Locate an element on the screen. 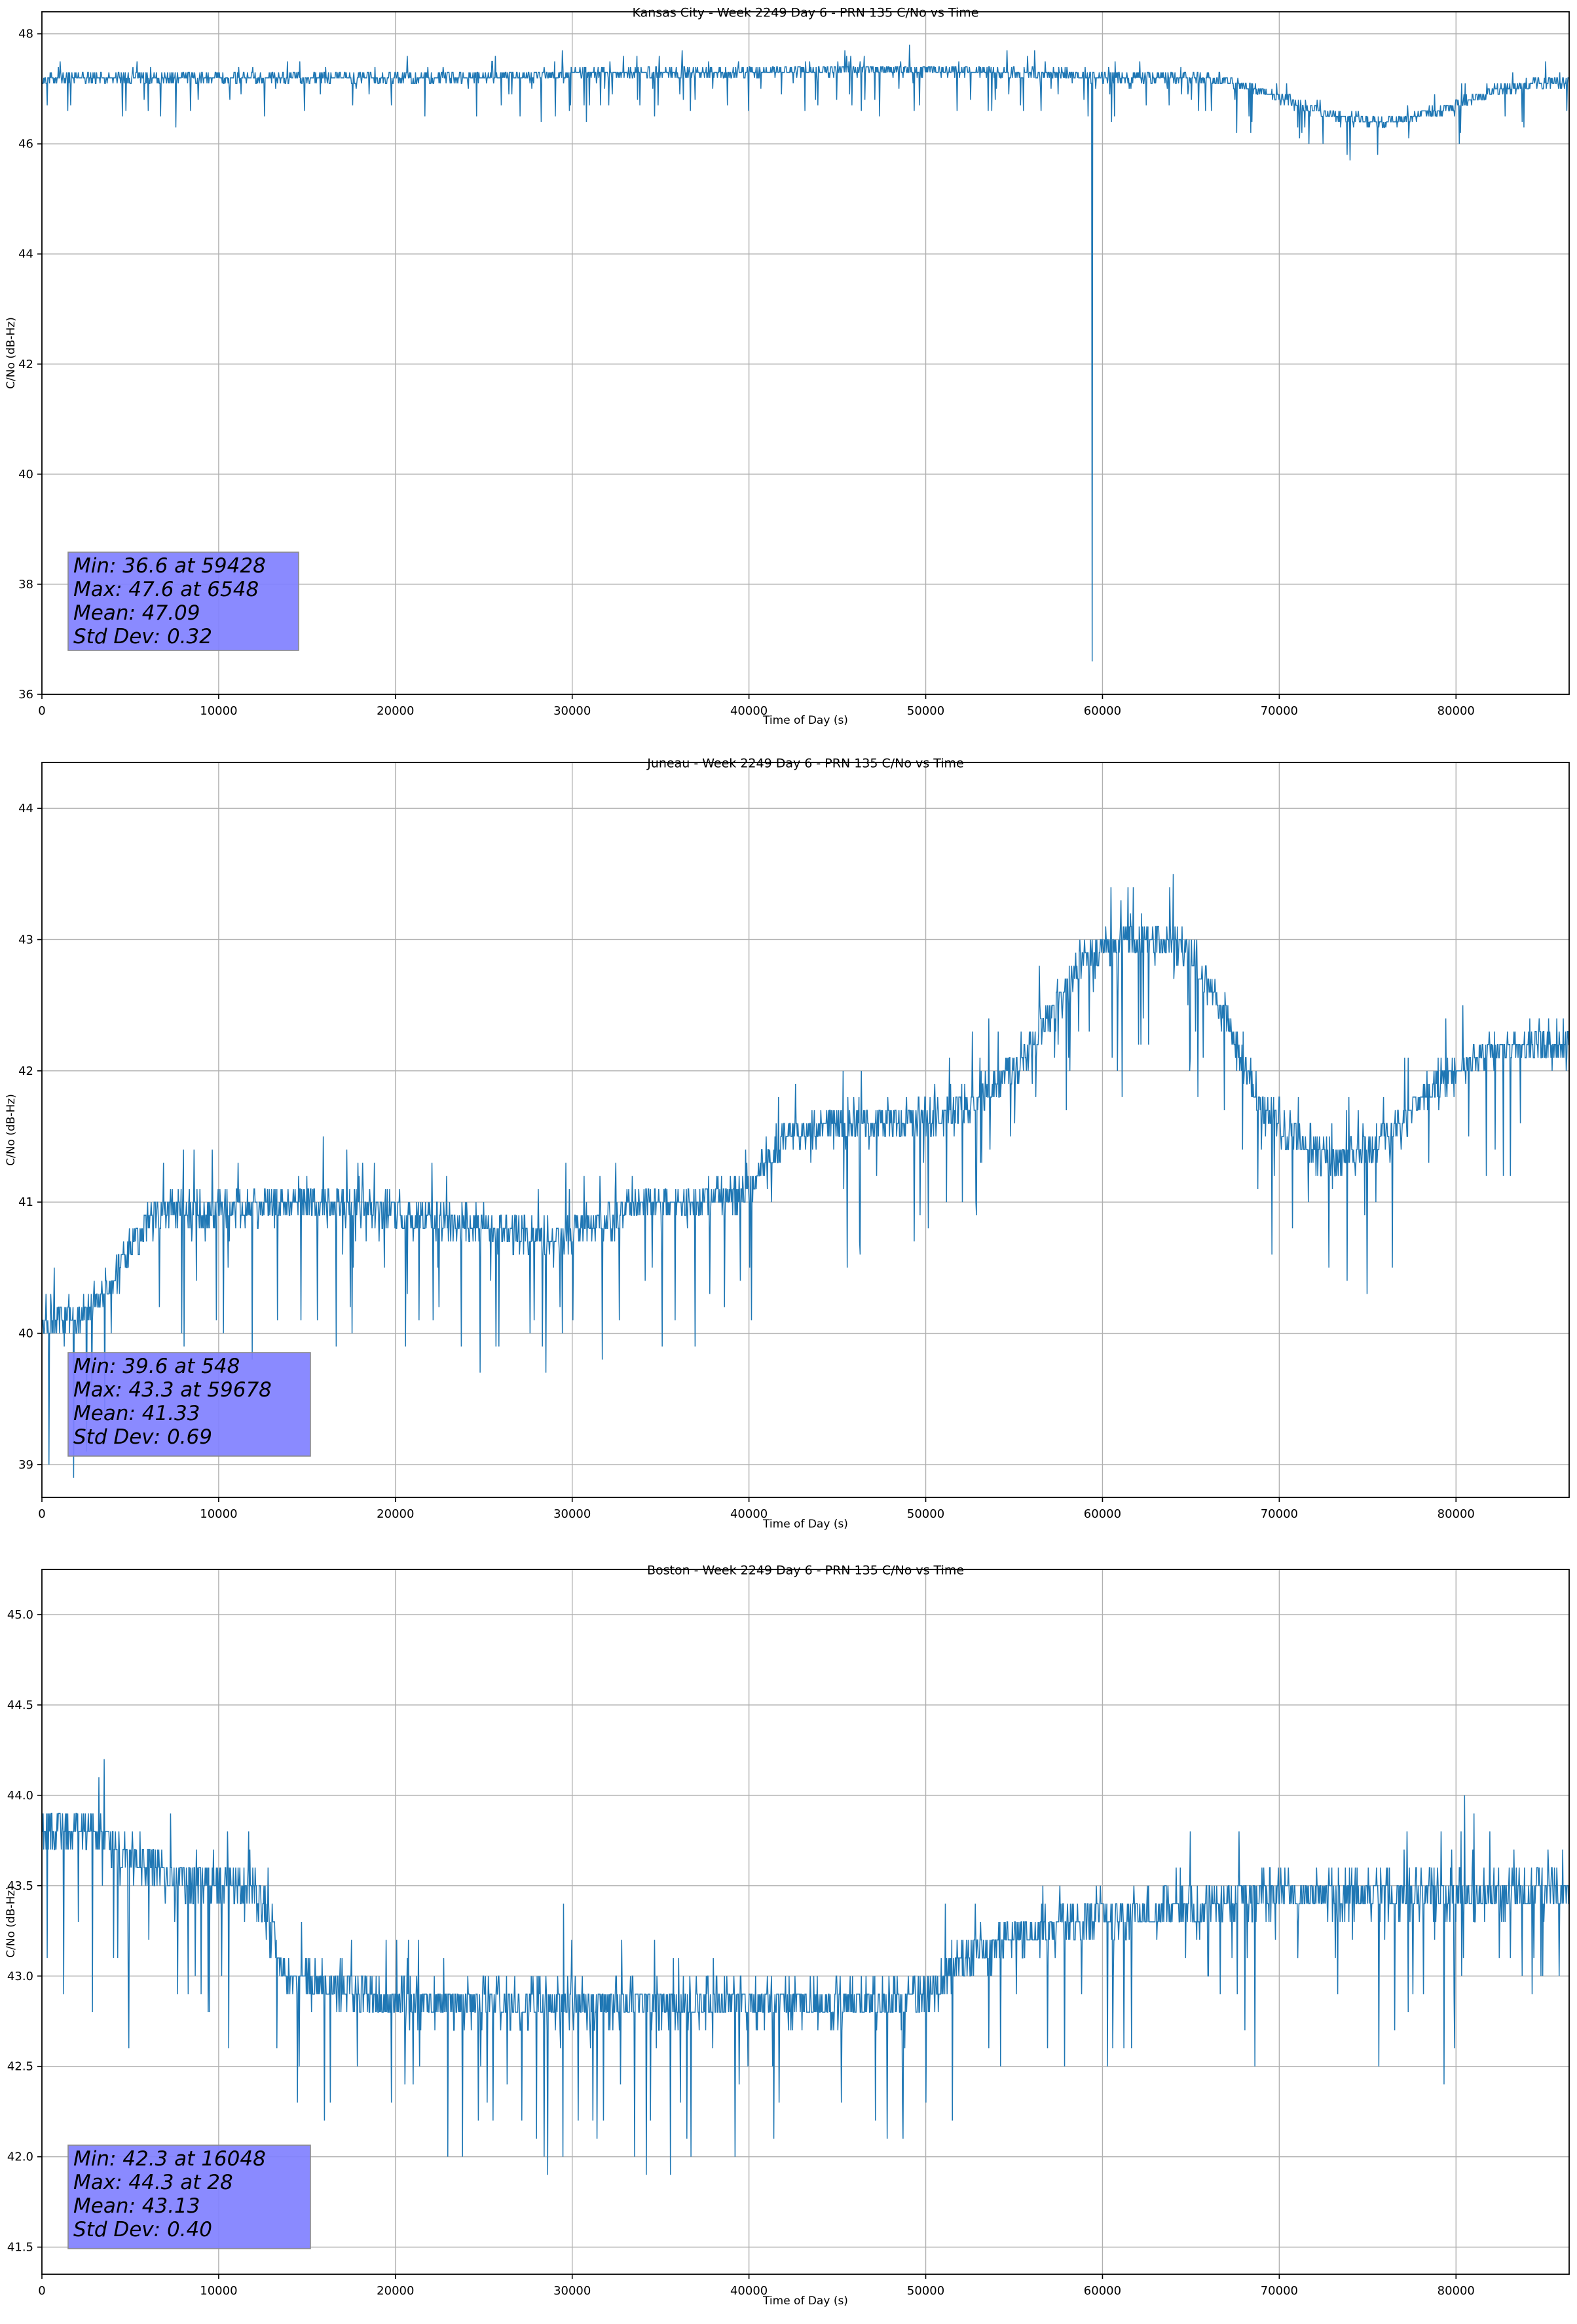 The width and height of the screenshot is (1577, 2324). y-tick-label: 36 is located at coordinates (25, 695).